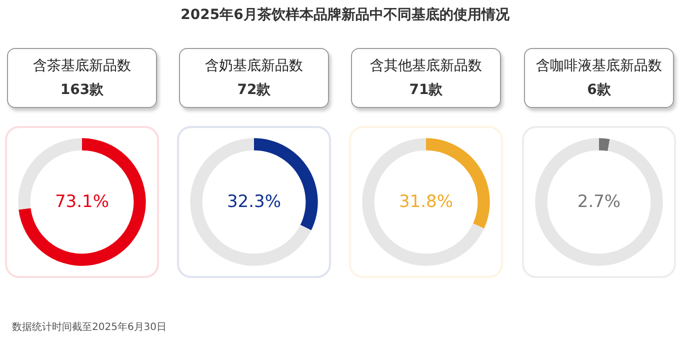 Image resolution: width=690 pixels, height=342 pixels. Describe the element at coordinates (345, 15) in the screenshot. I see `text: 2025年6月茶饮样本品牌新品中不同基底的使用情况` at that location.